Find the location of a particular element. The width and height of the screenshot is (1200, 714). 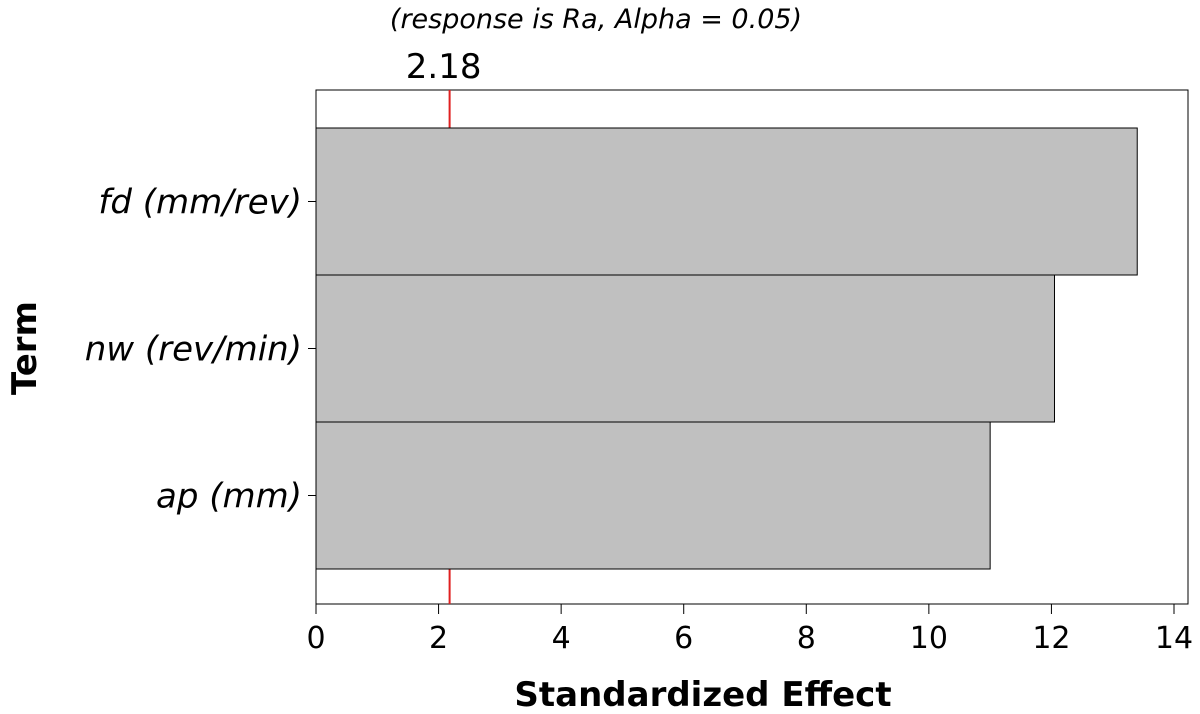

x-tick-label: 14 is located at coordinates (1174, 638).